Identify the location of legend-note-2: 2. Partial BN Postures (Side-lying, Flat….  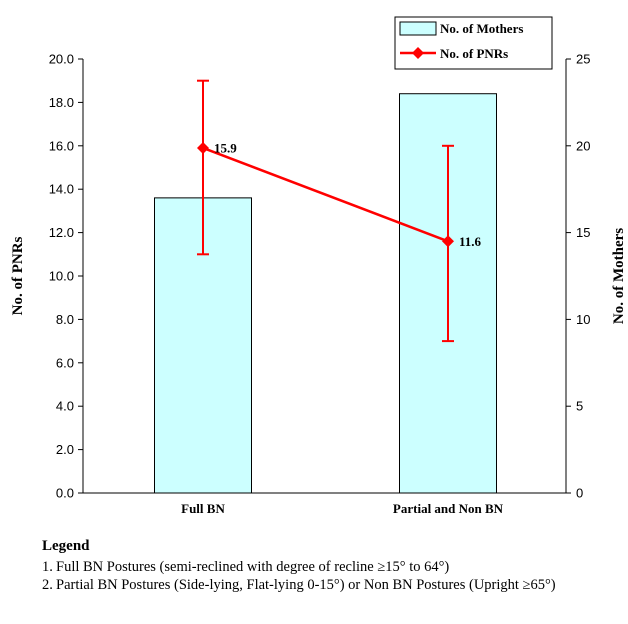
(327, 585).